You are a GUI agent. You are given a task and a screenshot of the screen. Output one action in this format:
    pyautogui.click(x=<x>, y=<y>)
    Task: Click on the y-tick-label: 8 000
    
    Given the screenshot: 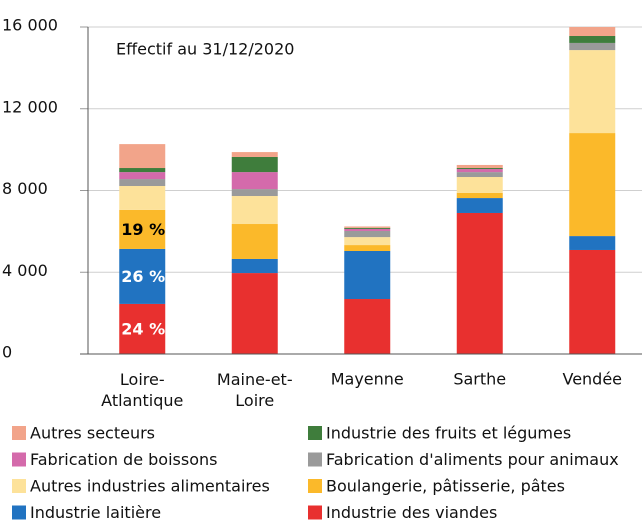 What is the action you would take?
    pyautogui.click(x=25, y=188)
    